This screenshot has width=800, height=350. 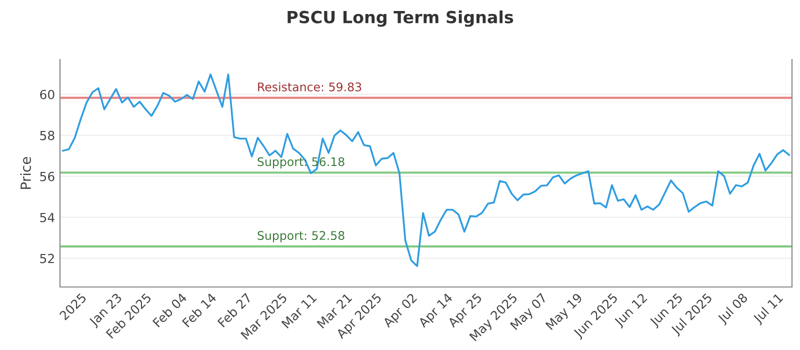 I want to click on y-axis-title: Price, so click(x=25, y=173).